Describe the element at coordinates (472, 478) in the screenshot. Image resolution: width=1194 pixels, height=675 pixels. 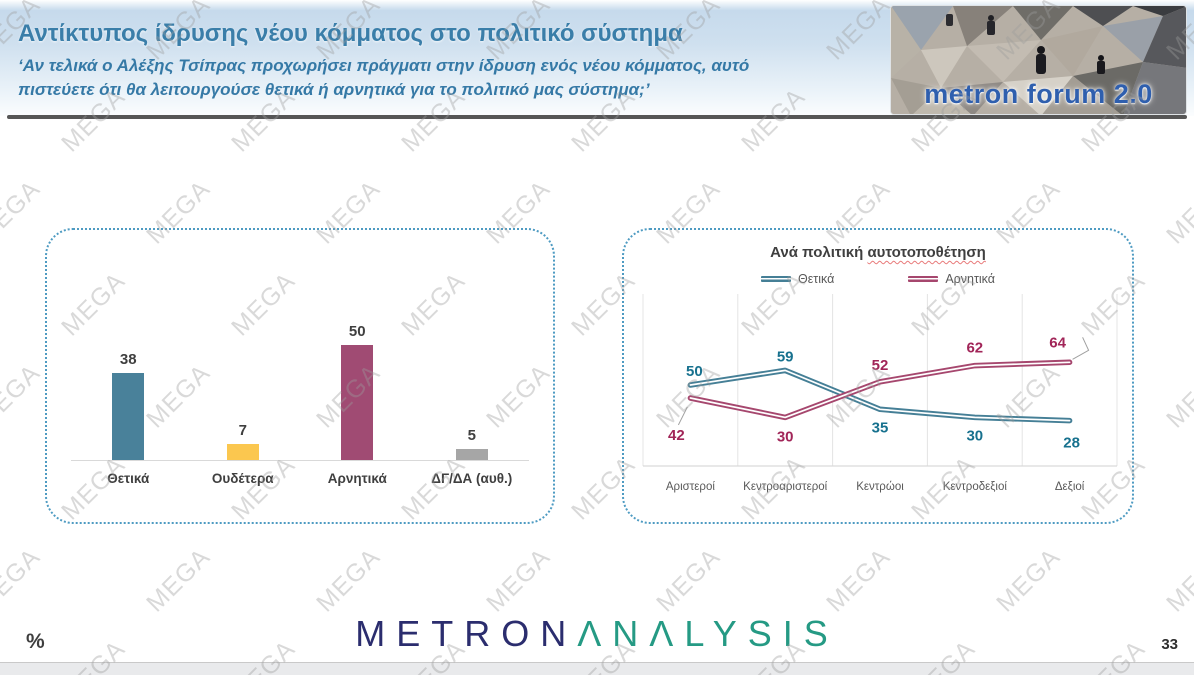
I see `category-label: ΔΓ/ΔΑ (αυθ.)` at that location.